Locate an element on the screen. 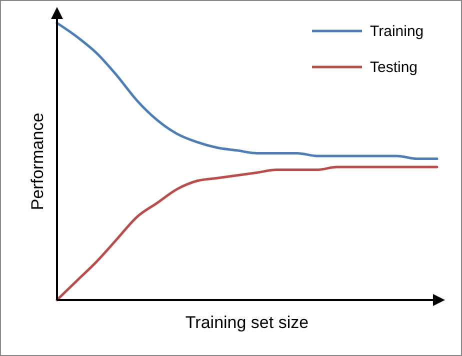 The height and width of the screenshot is (356, 462). y-axis-title: Performance is located at coordinates (37, 161).